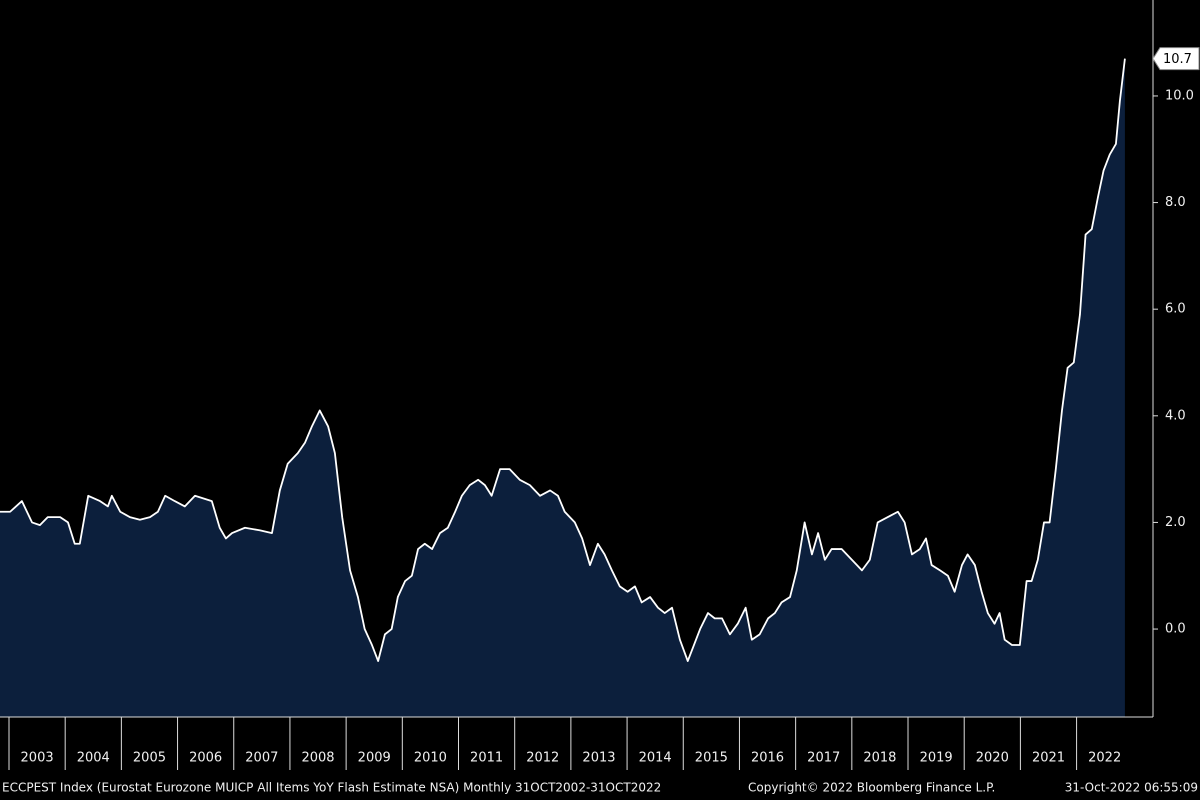  What do you see at coordinates (598, 758) in the screenshot?
I see `x-tick-label: 2013` at bounding box center [598, 758].